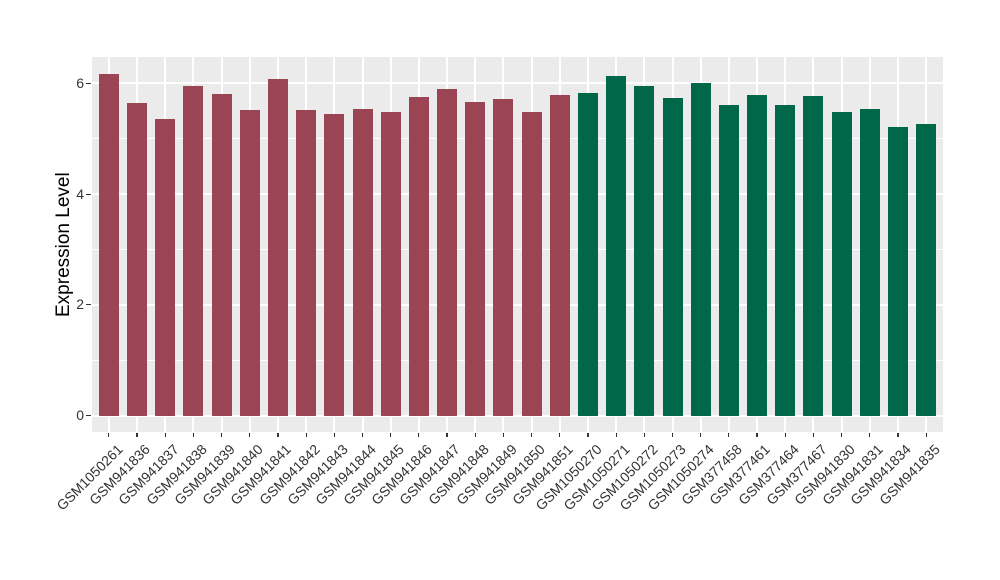 Image resolution: width=1000 pixels, height=580 pixels. What do you see at coordinates (587, 254) in the screenshot?
I see `bar-GSM1050270` at bounding box center [587, 254].